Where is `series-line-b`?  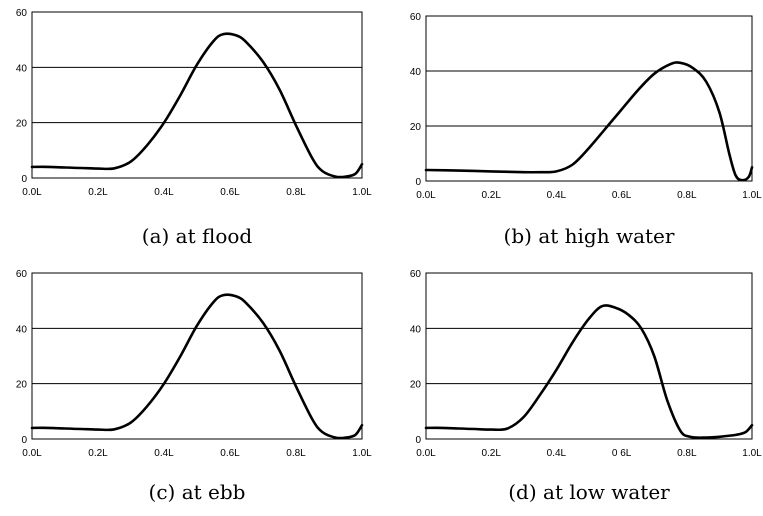 series-line-b is located at coordinates (589, 121).